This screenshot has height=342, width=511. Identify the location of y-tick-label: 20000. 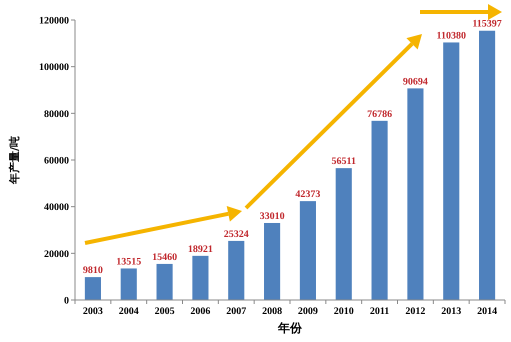
(56, 254).